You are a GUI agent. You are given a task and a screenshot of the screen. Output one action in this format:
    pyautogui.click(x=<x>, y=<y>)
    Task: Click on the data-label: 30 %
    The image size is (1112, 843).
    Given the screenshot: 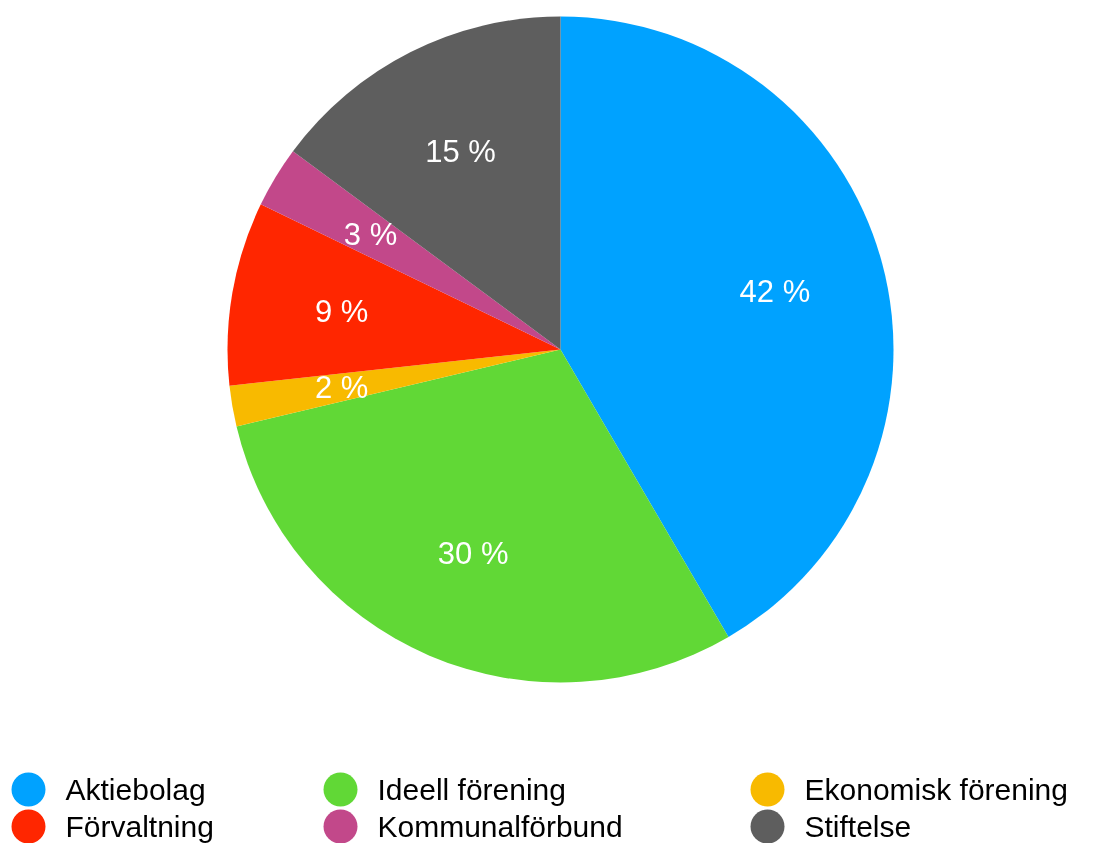 What is the action you would take?
    pyautogui.click(x=473, y=554)
    